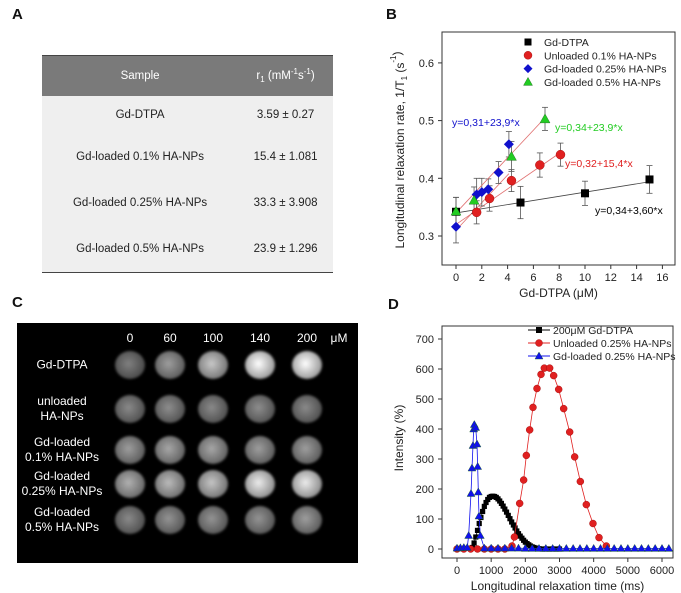 This screenshot has width=681, height=593. I want to click on y-tick-label: 0, so click(431, 550).